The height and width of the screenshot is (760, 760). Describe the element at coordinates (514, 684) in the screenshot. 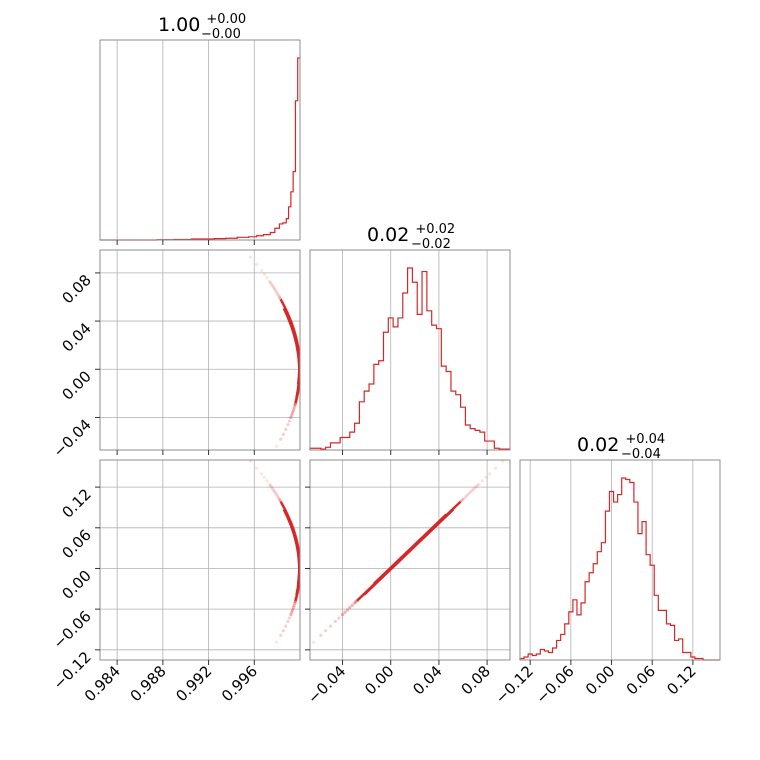

I see `xtick-label-p3-0: −0.12` at that location.